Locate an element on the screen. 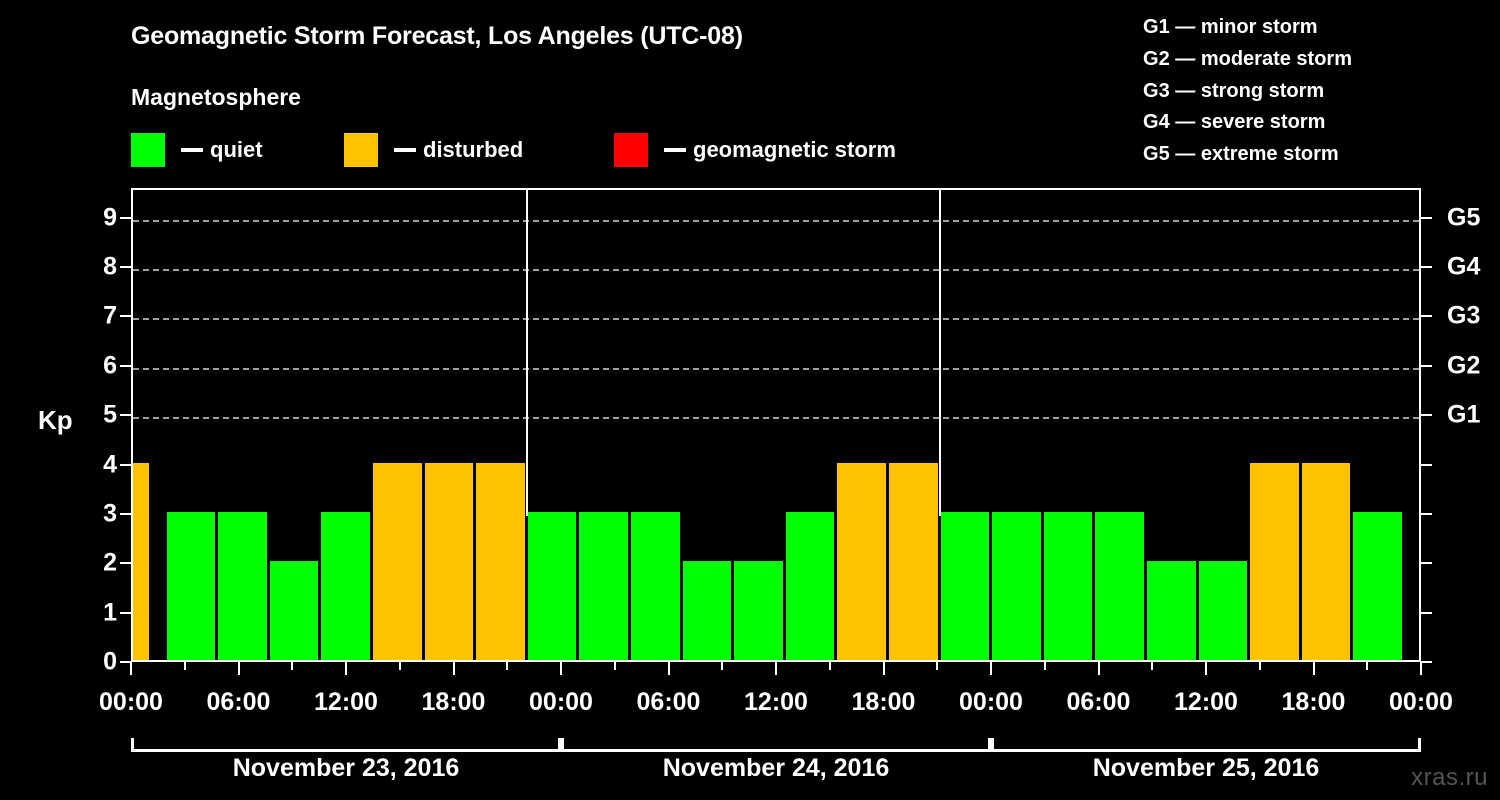  day-label-3: November 25, 2016 is located at coordinates (1206, 768).